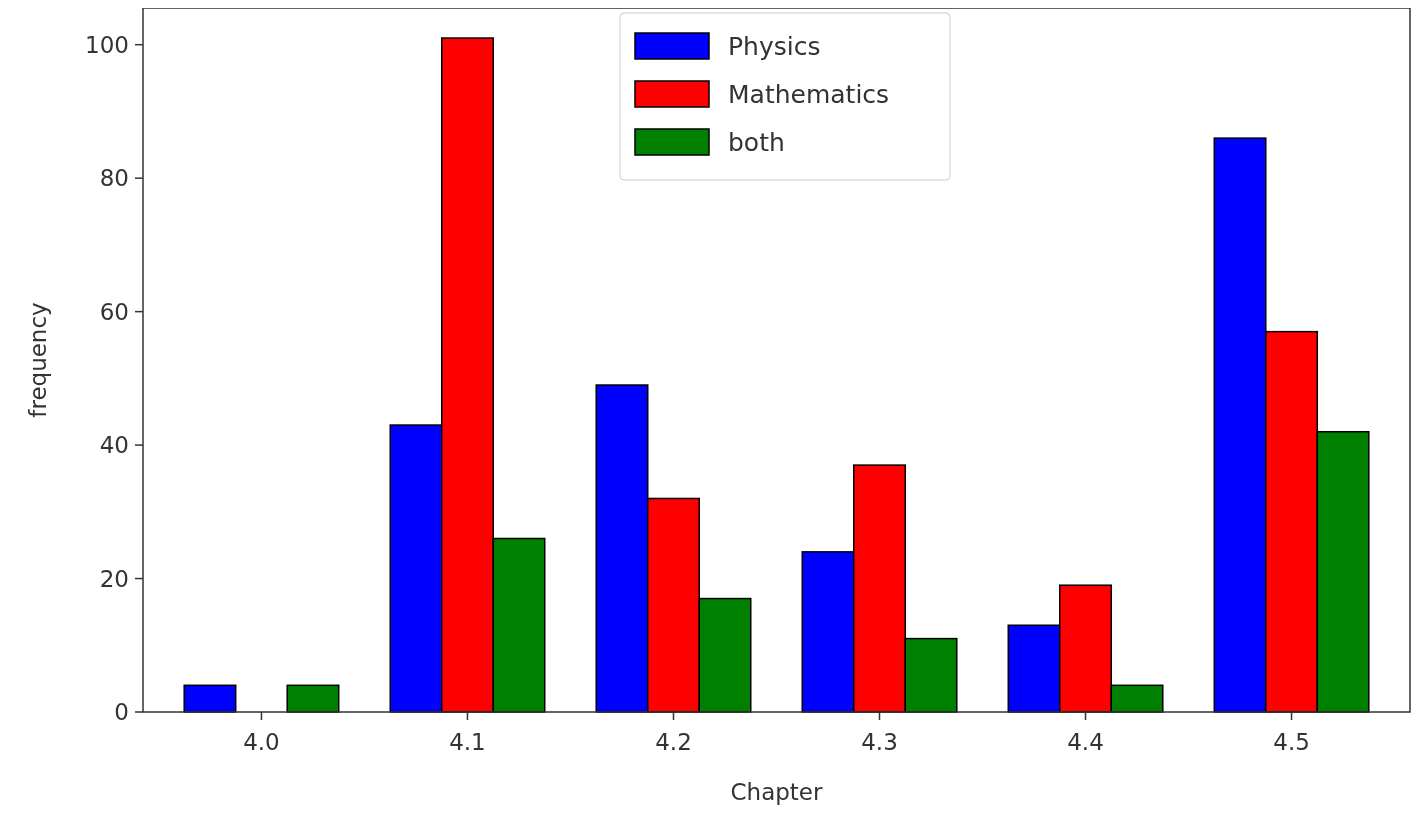 This screenshot has height=822, width=1422. I want to click on x-tick-label: 4.2, so click(673, 742).